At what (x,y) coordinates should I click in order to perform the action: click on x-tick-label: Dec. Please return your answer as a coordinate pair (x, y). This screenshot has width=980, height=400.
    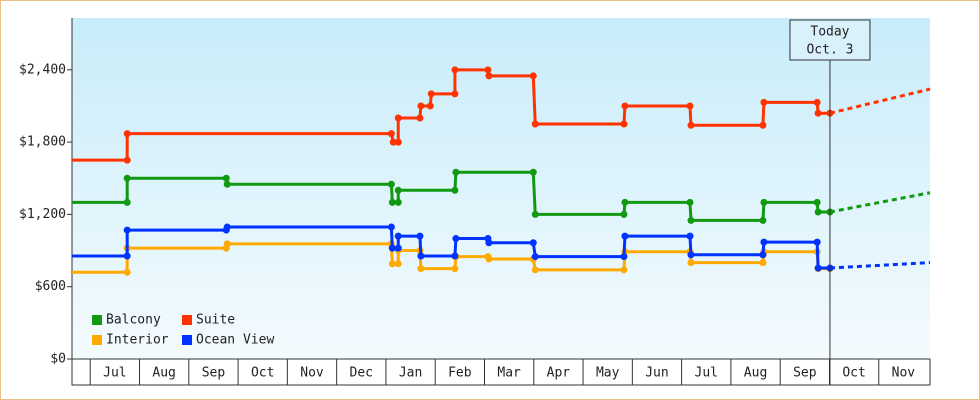
    Looking at the image, I should click on (361, 373).